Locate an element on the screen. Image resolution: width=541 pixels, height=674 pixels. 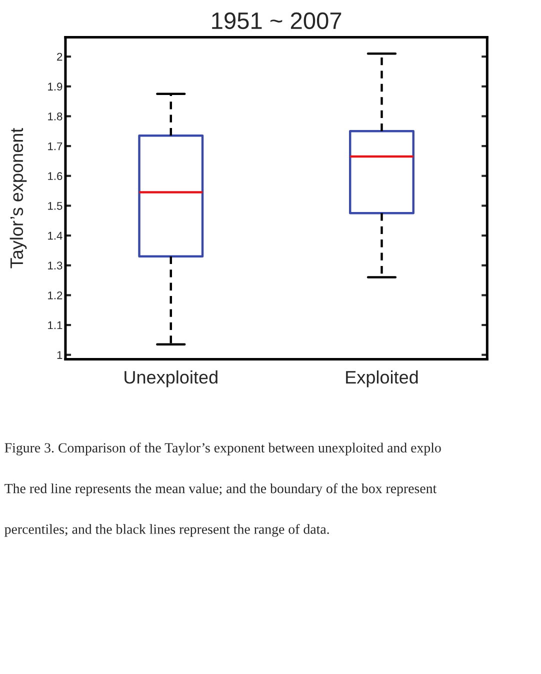
y-tick-label: 1.3 is located at coordinates (55, 266).